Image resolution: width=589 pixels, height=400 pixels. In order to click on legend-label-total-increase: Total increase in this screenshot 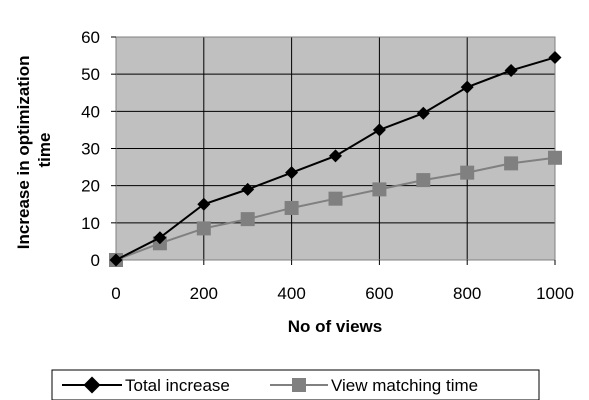, I will do `click(177, 385)`.